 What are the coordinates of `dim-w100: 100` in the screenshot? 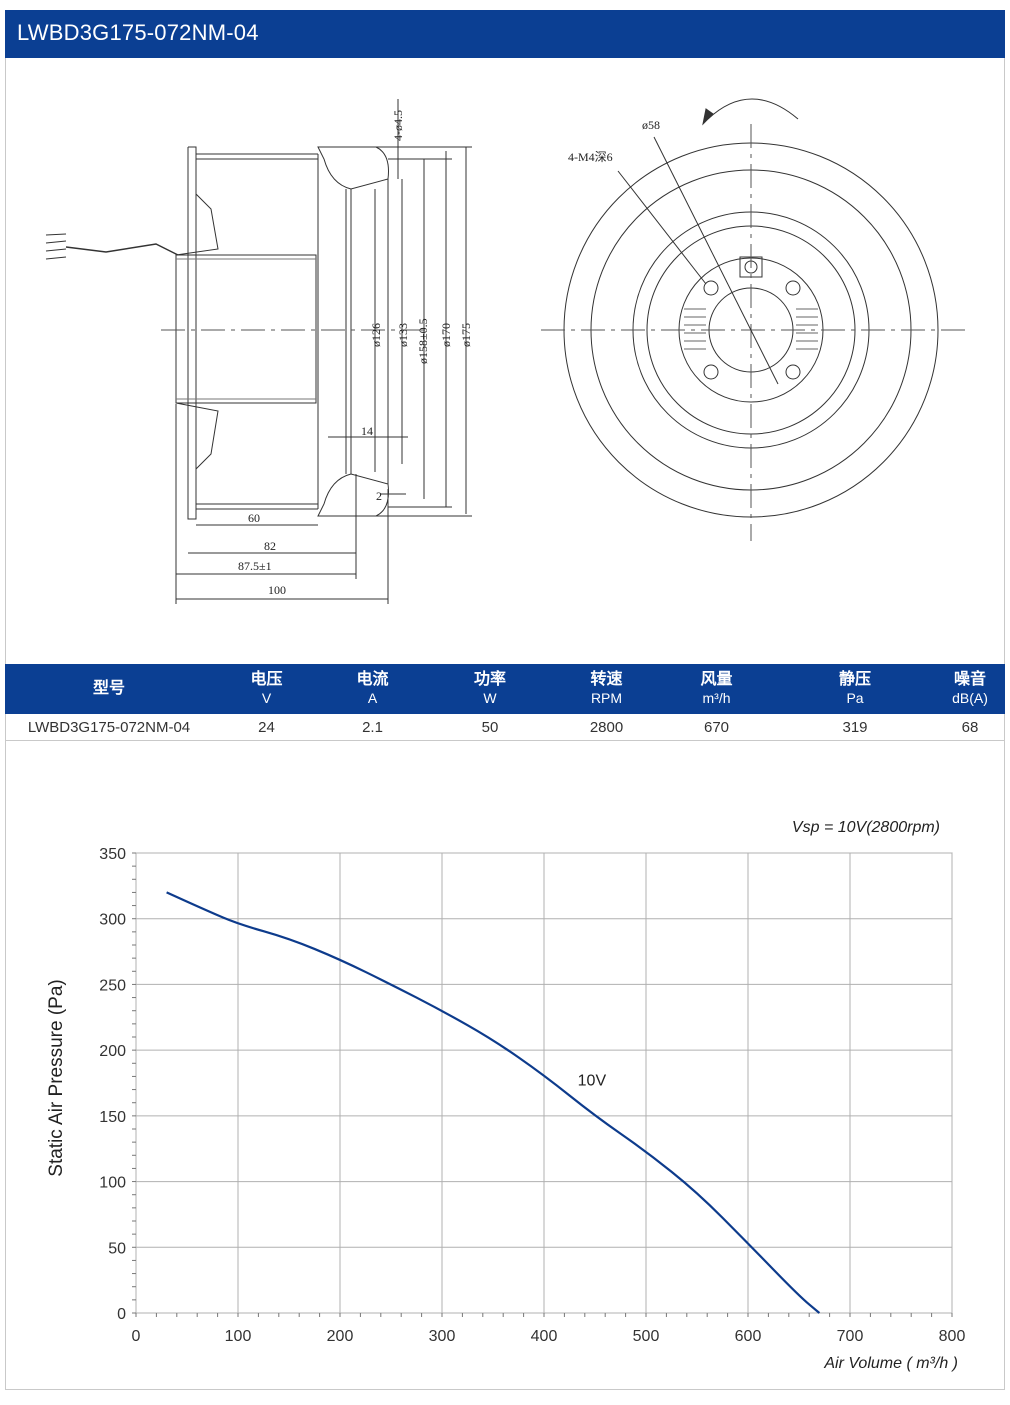 It's located at (277, 590).